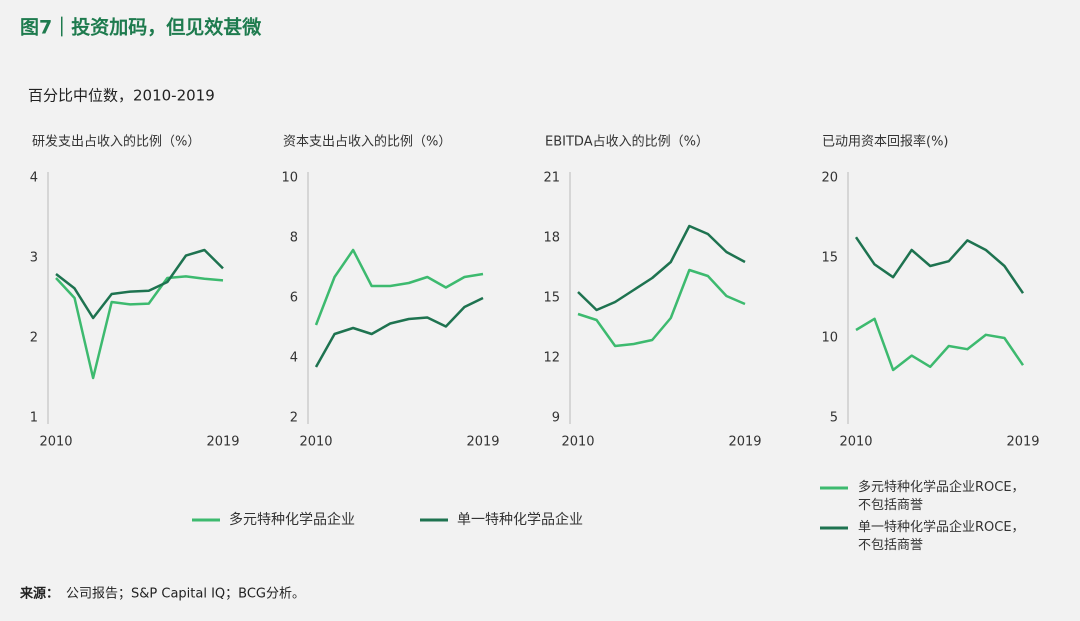  Describe the element at coordinates (939, 265) in the screenshot. I see `data-line: 单一特种化学品企业ROCE， 不包括商誉` at that location.